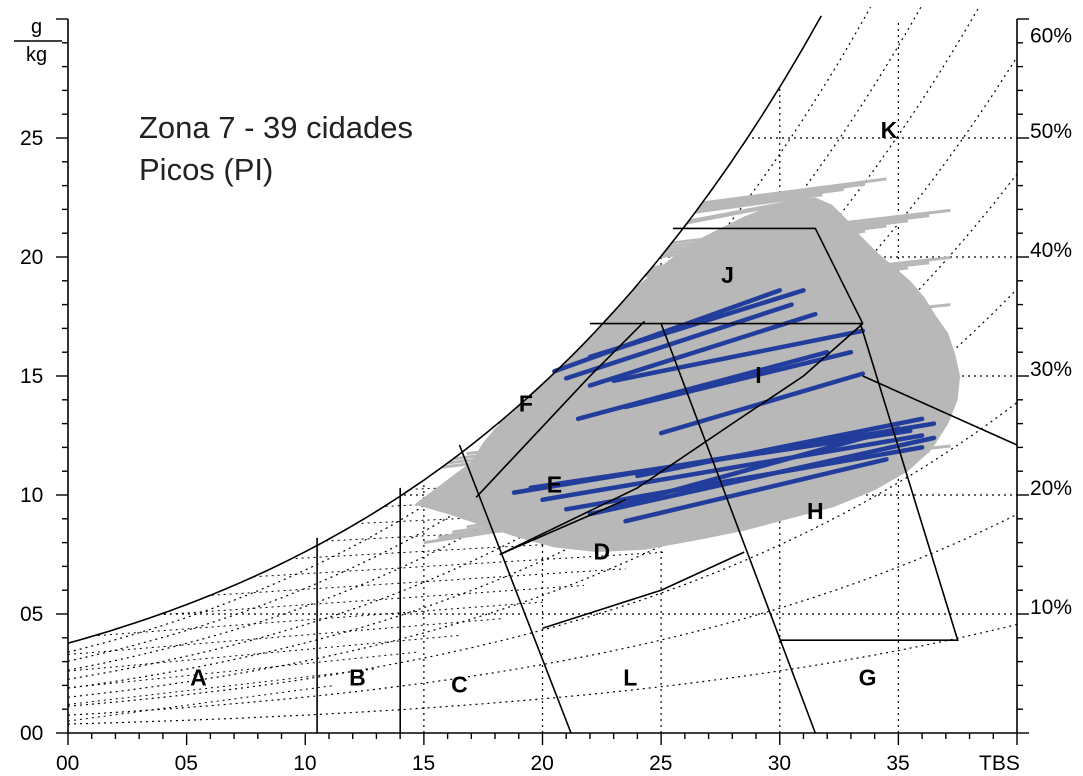 The height and width of the screenshot is (776, 1083). Describe the element at coordinates (630, 677) in the screenshot. I see `zone-label: L` at that location.